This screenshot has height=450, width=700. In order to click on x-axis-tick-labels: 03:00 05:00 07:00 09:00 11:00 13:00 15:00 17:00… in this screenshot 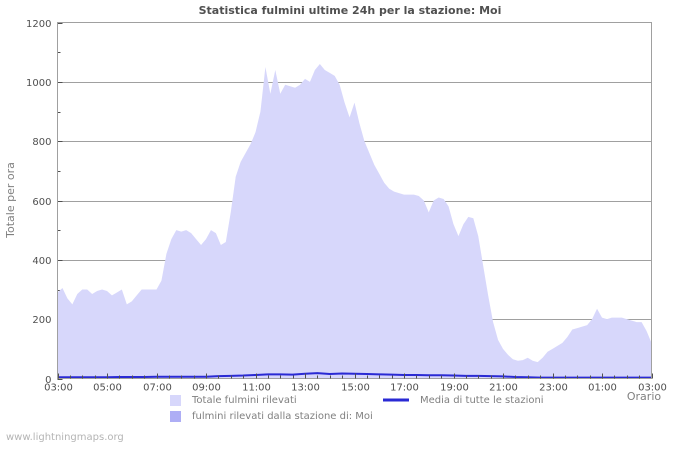, I will do `click(355, 388)`.